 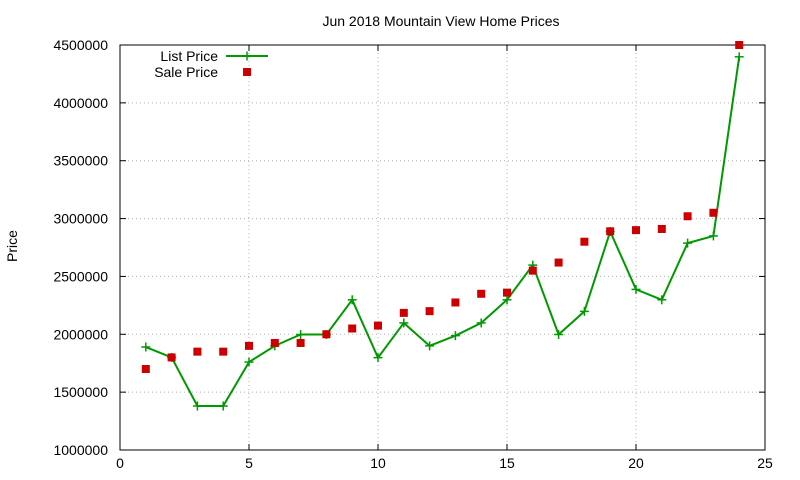 What do you see at coordinates (247, 72) in the screenshot?
I see `legend-swatch-sale-price` at bounding box center [247, 72].